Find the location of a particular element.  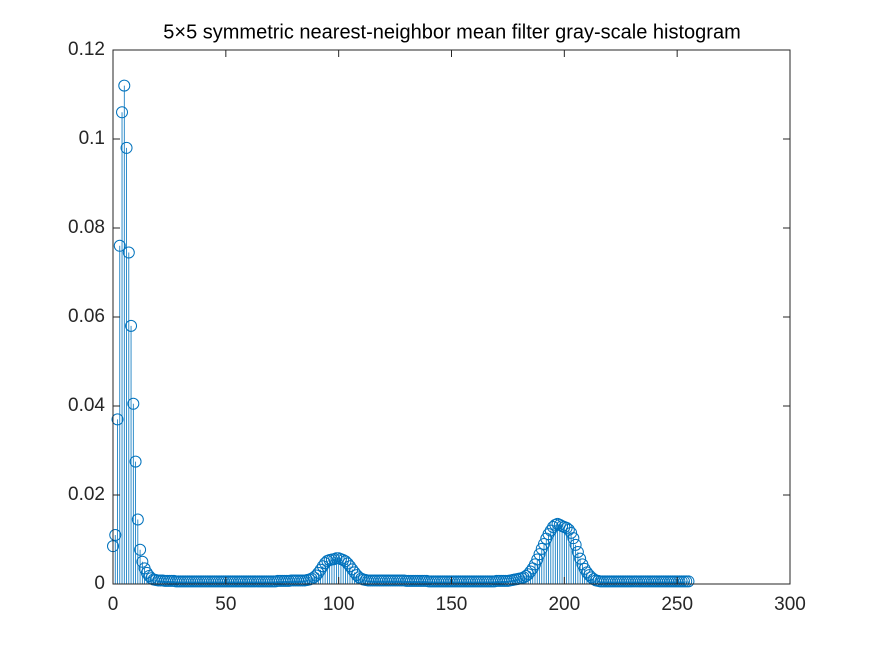

y-tick-label: 0.12 is located at coordinates (86, 49).